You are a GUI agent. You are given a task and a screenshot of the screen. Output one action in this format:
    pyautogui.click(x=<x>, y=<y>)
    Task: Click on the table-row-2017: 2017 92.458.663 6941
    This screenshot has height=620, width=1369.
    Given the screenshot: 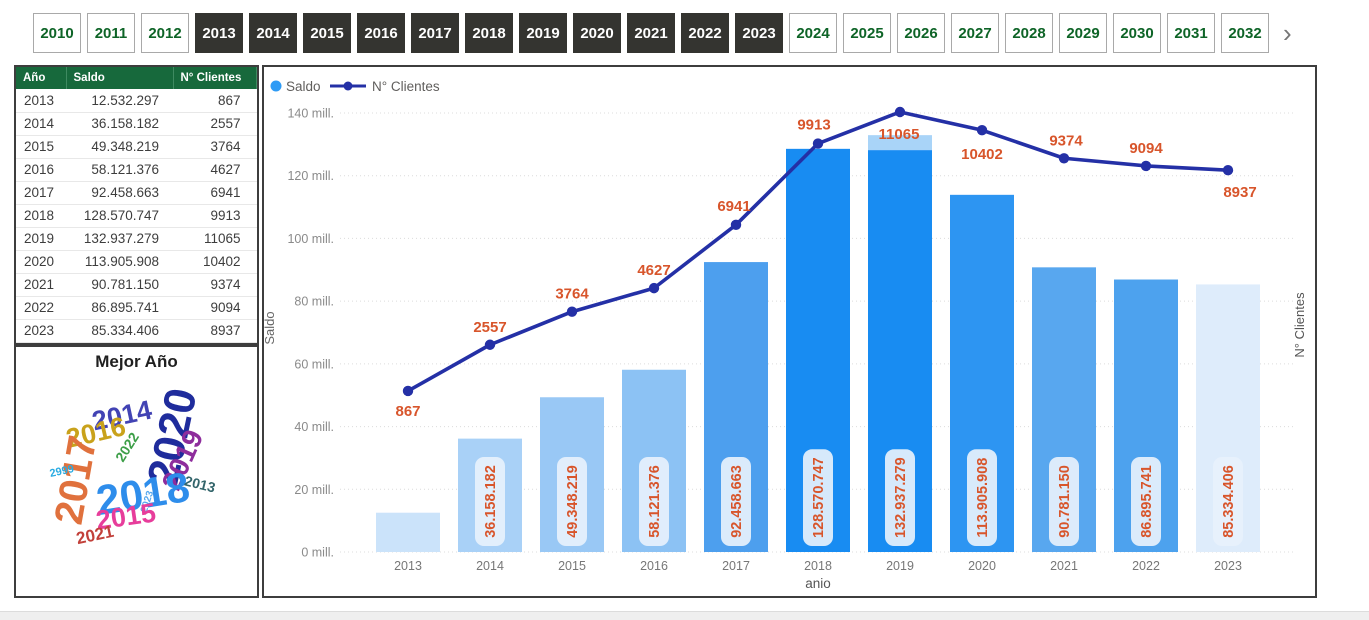 What is the action you would take?
    pyautogui.click(x=136, y=193)
    